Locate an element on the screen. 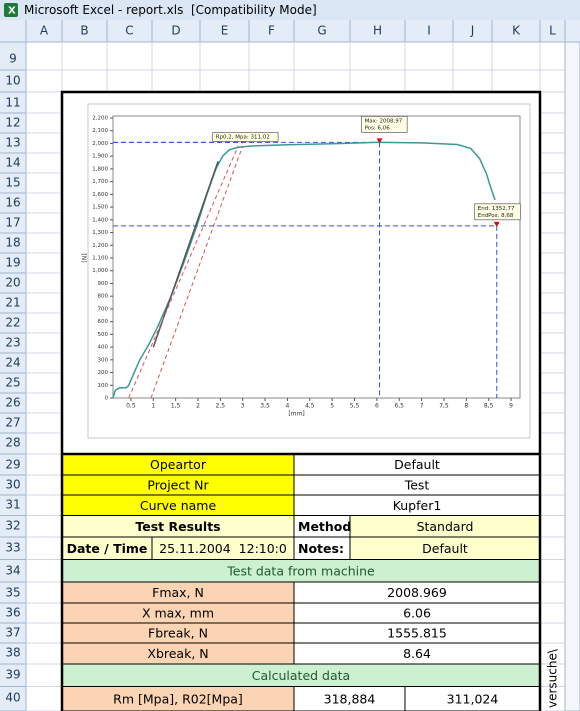 The height and width of the screenshot is (711, 580). cell-text: Xbreak, N is located at coordinates (177, 653).